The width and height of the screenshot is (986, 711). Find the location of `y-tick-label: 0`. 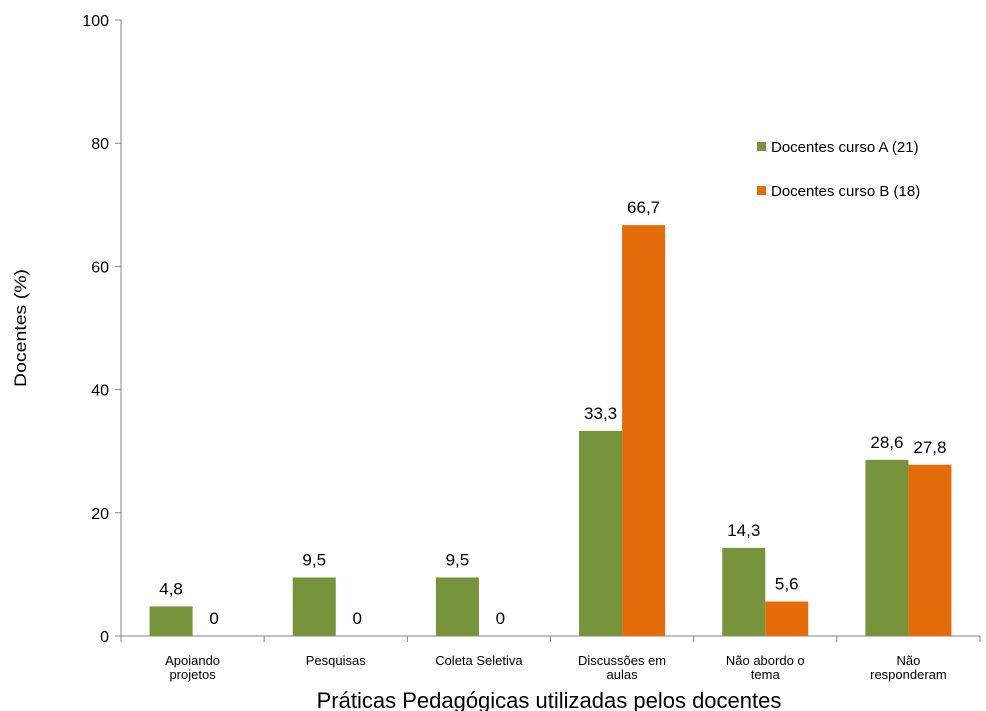

y-tick-label: 0 is located at coordinates (104, 637).